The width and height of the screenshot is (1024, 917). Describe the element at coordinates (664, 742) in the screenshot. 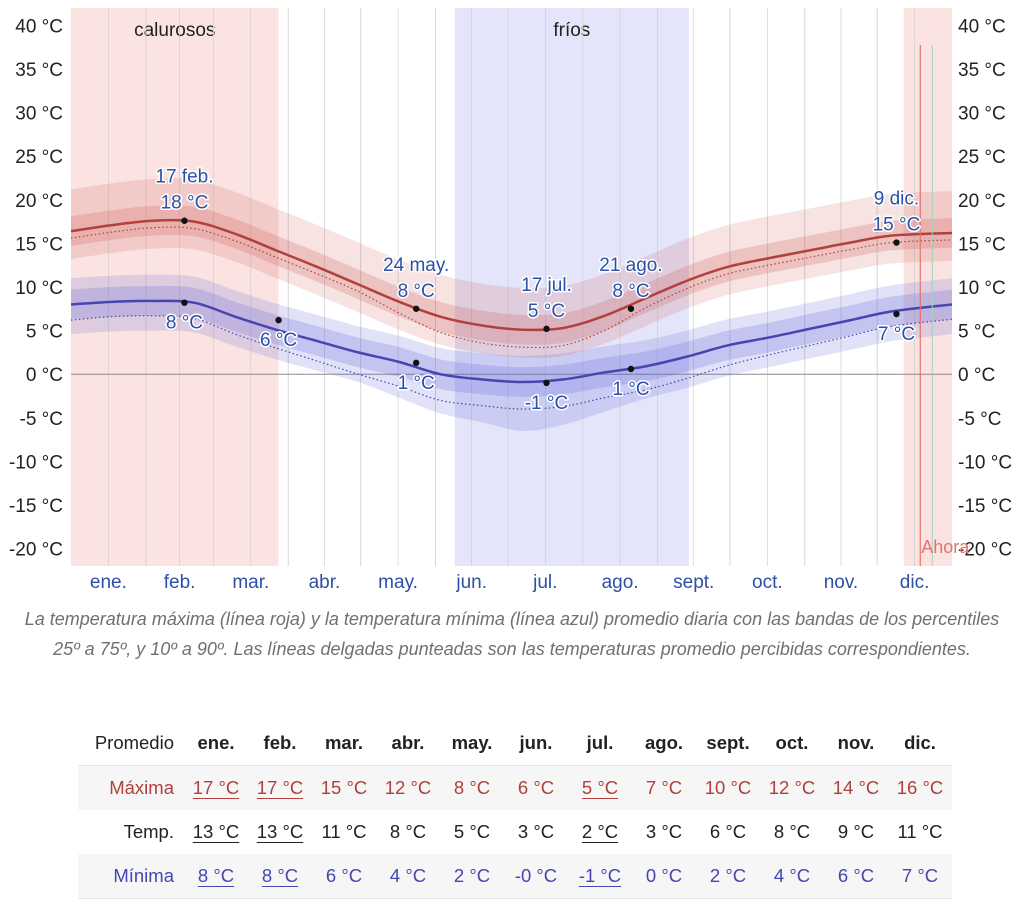

I see `table-header-month: ago.` at that location.